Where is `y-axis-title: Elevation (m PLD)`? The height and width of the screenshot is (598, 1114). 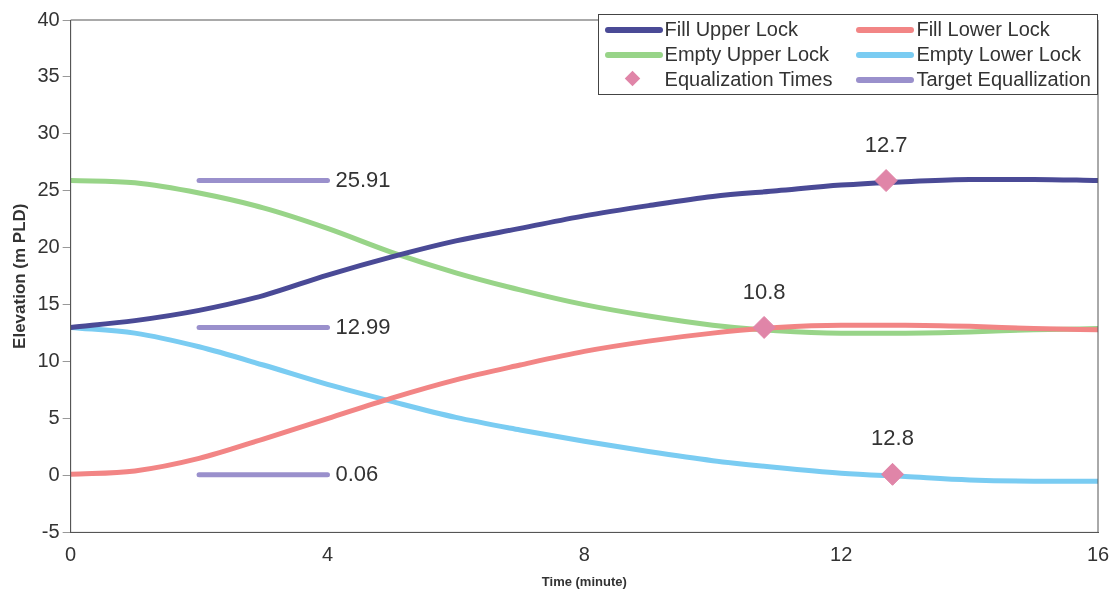
y-axis-title: Elevation (m PLD) is located at coordinates (19, 276).